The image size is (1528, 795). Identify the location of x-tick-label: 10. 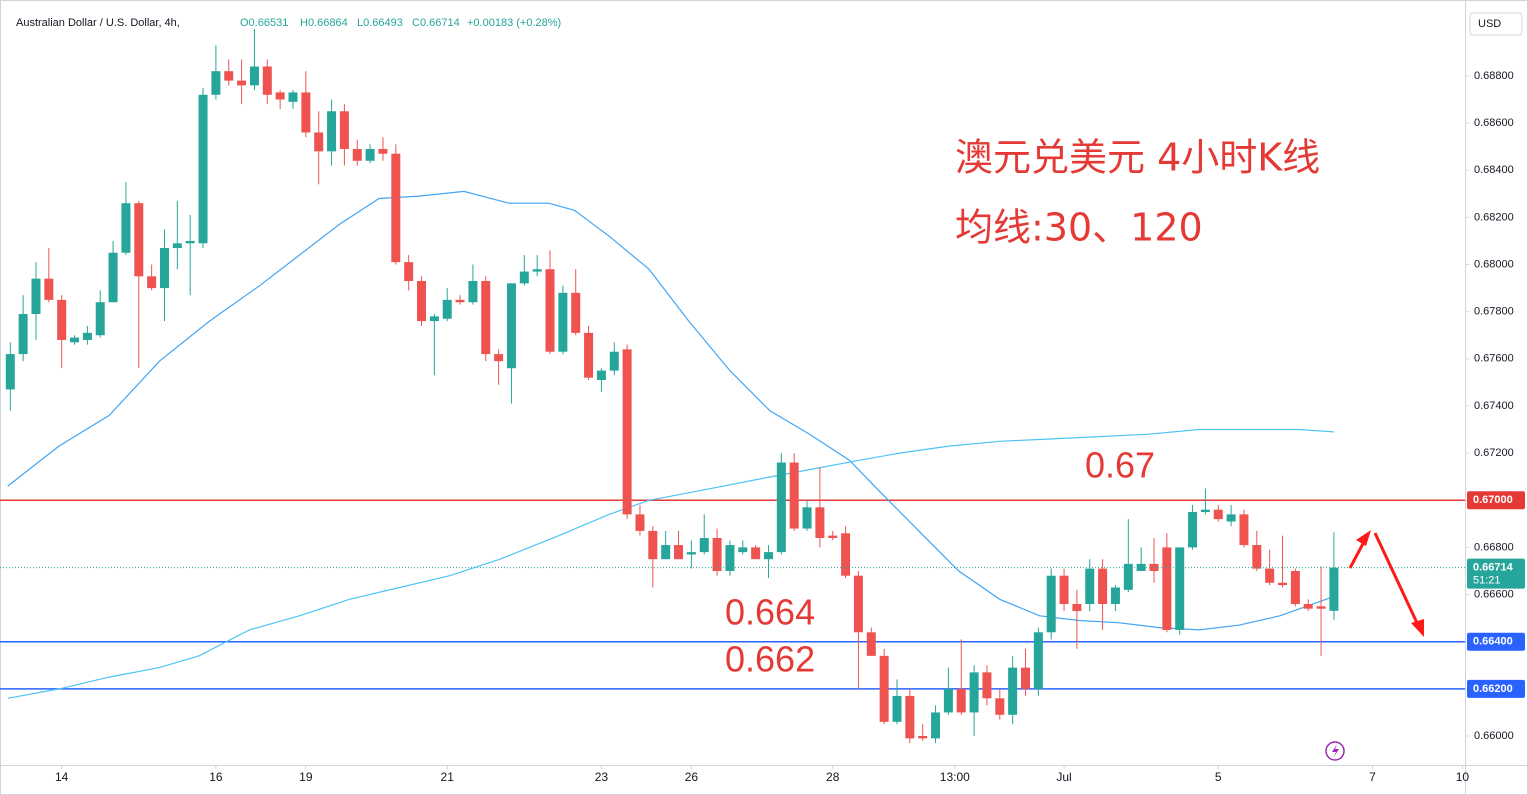
(1463, 777).